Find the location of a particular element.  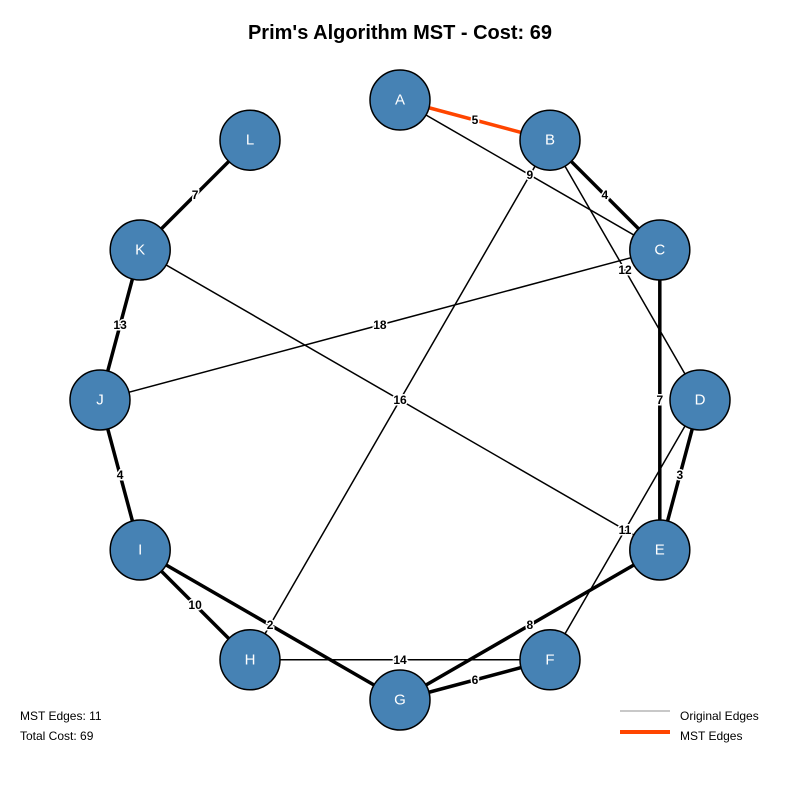

legend-mst-label: MST Edges is located at coordinates (711, 736).